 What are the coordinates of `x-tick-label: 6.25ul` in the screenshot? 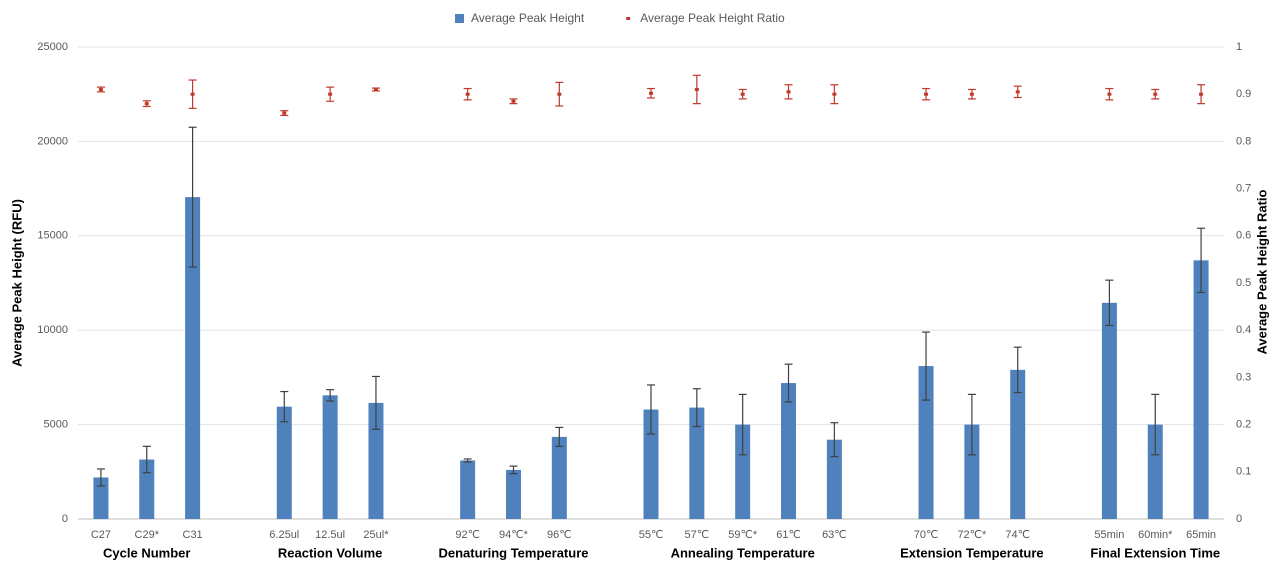 It's located at (284, 535).